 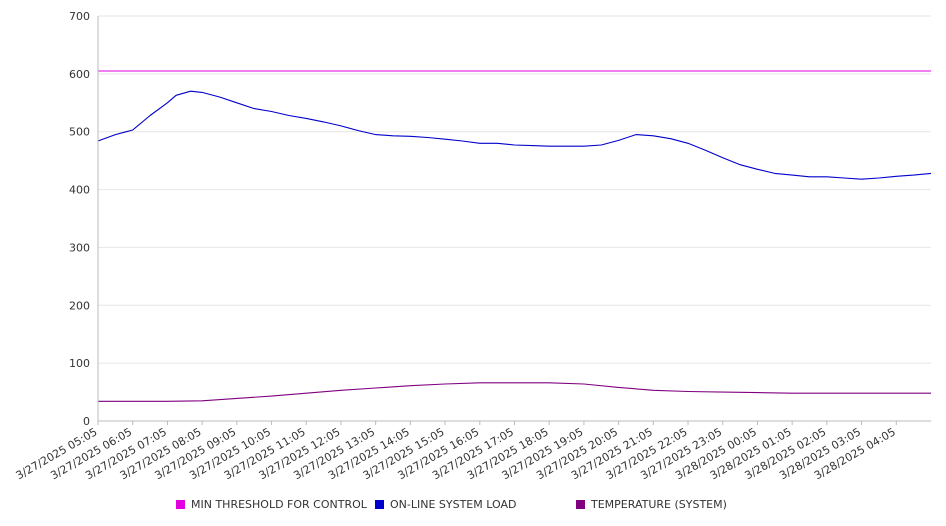 What do you see at coordinates (79, 305) in the screenshot?
I see `y-tick-label: 200` at bounding box center [79, 305].